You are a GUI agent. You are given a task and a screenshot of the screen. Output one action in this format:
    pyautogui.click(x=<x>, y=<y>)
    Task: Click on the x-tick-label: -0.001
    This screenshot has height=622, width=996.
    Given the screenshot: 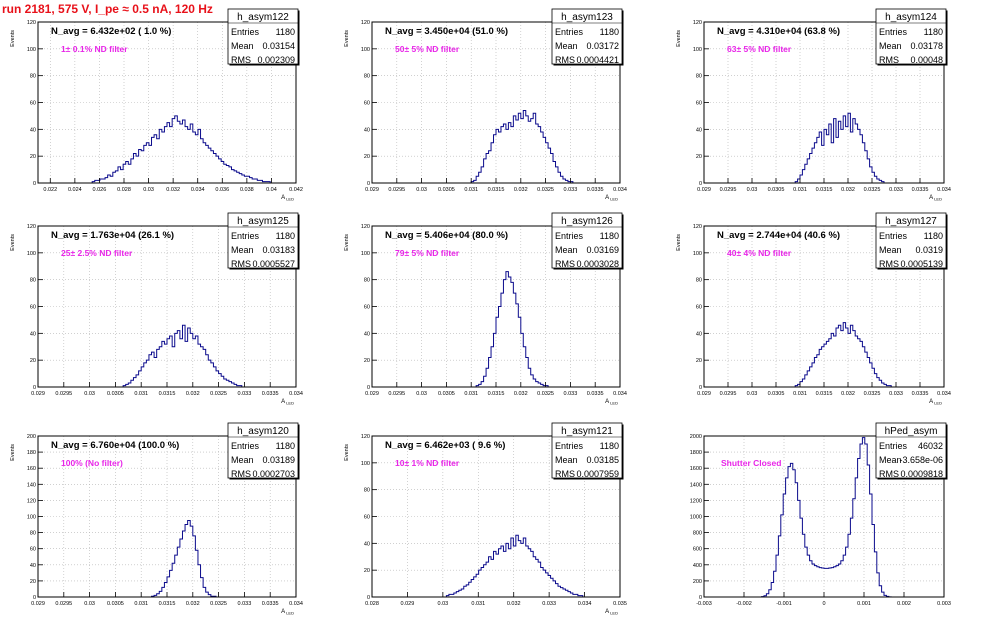 What is the action you would take?
    pyautogui.click(x=784, y=604)
    